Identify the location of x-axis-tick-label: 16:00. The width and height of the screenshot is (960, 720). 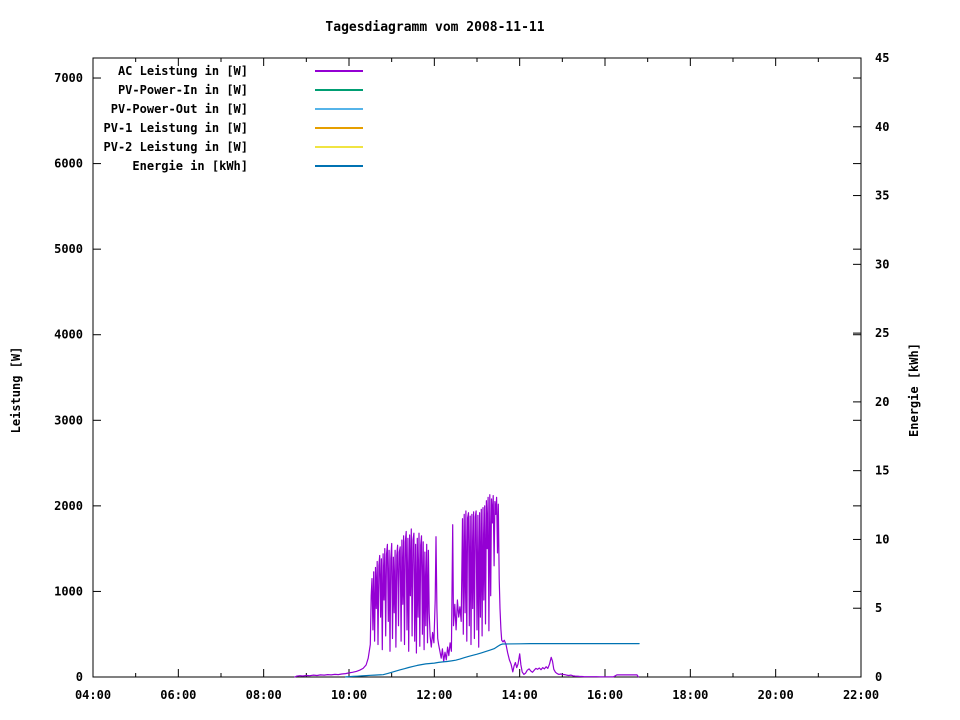
(605, 695).